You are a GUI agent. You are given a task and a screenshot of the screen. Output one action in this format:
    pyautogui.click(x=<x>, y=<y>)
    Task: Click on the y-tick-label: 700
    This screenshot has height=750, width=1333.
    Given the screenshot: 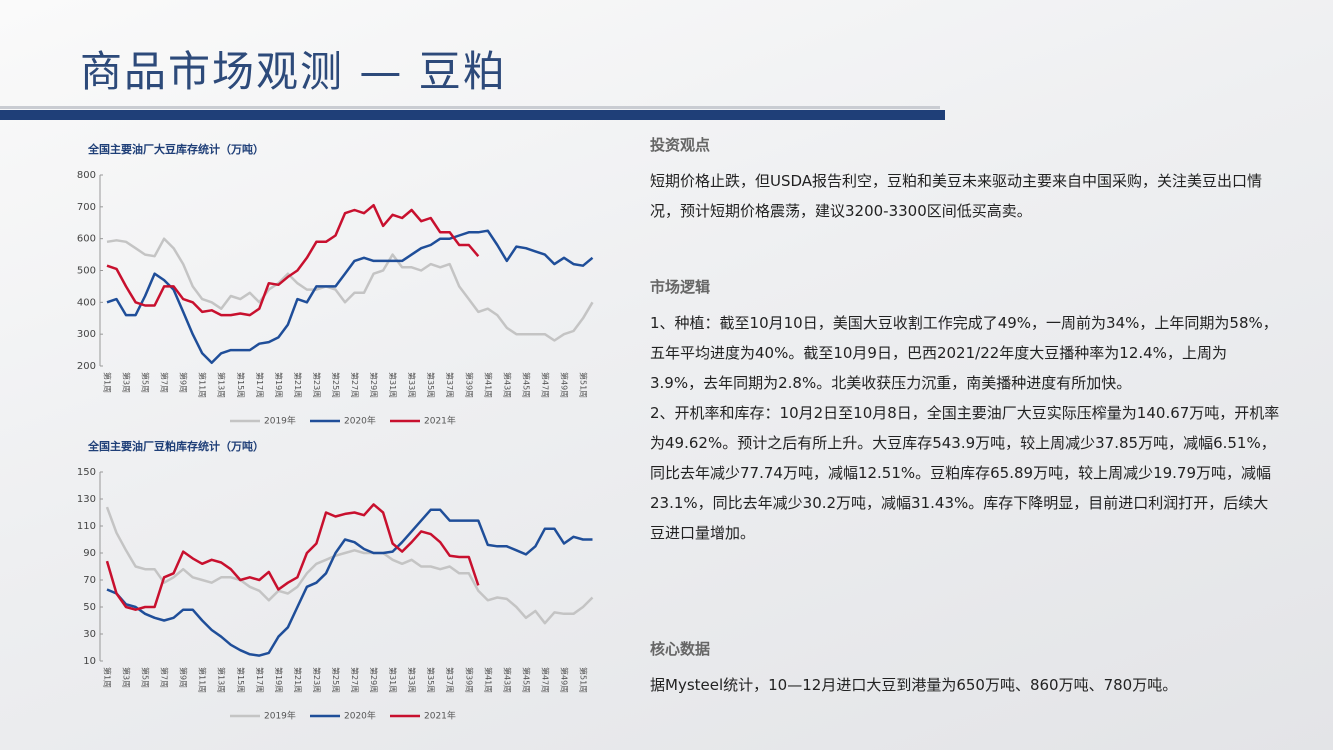 What is the action you would take?
    pyautogui.click(x=86, y=207)
    